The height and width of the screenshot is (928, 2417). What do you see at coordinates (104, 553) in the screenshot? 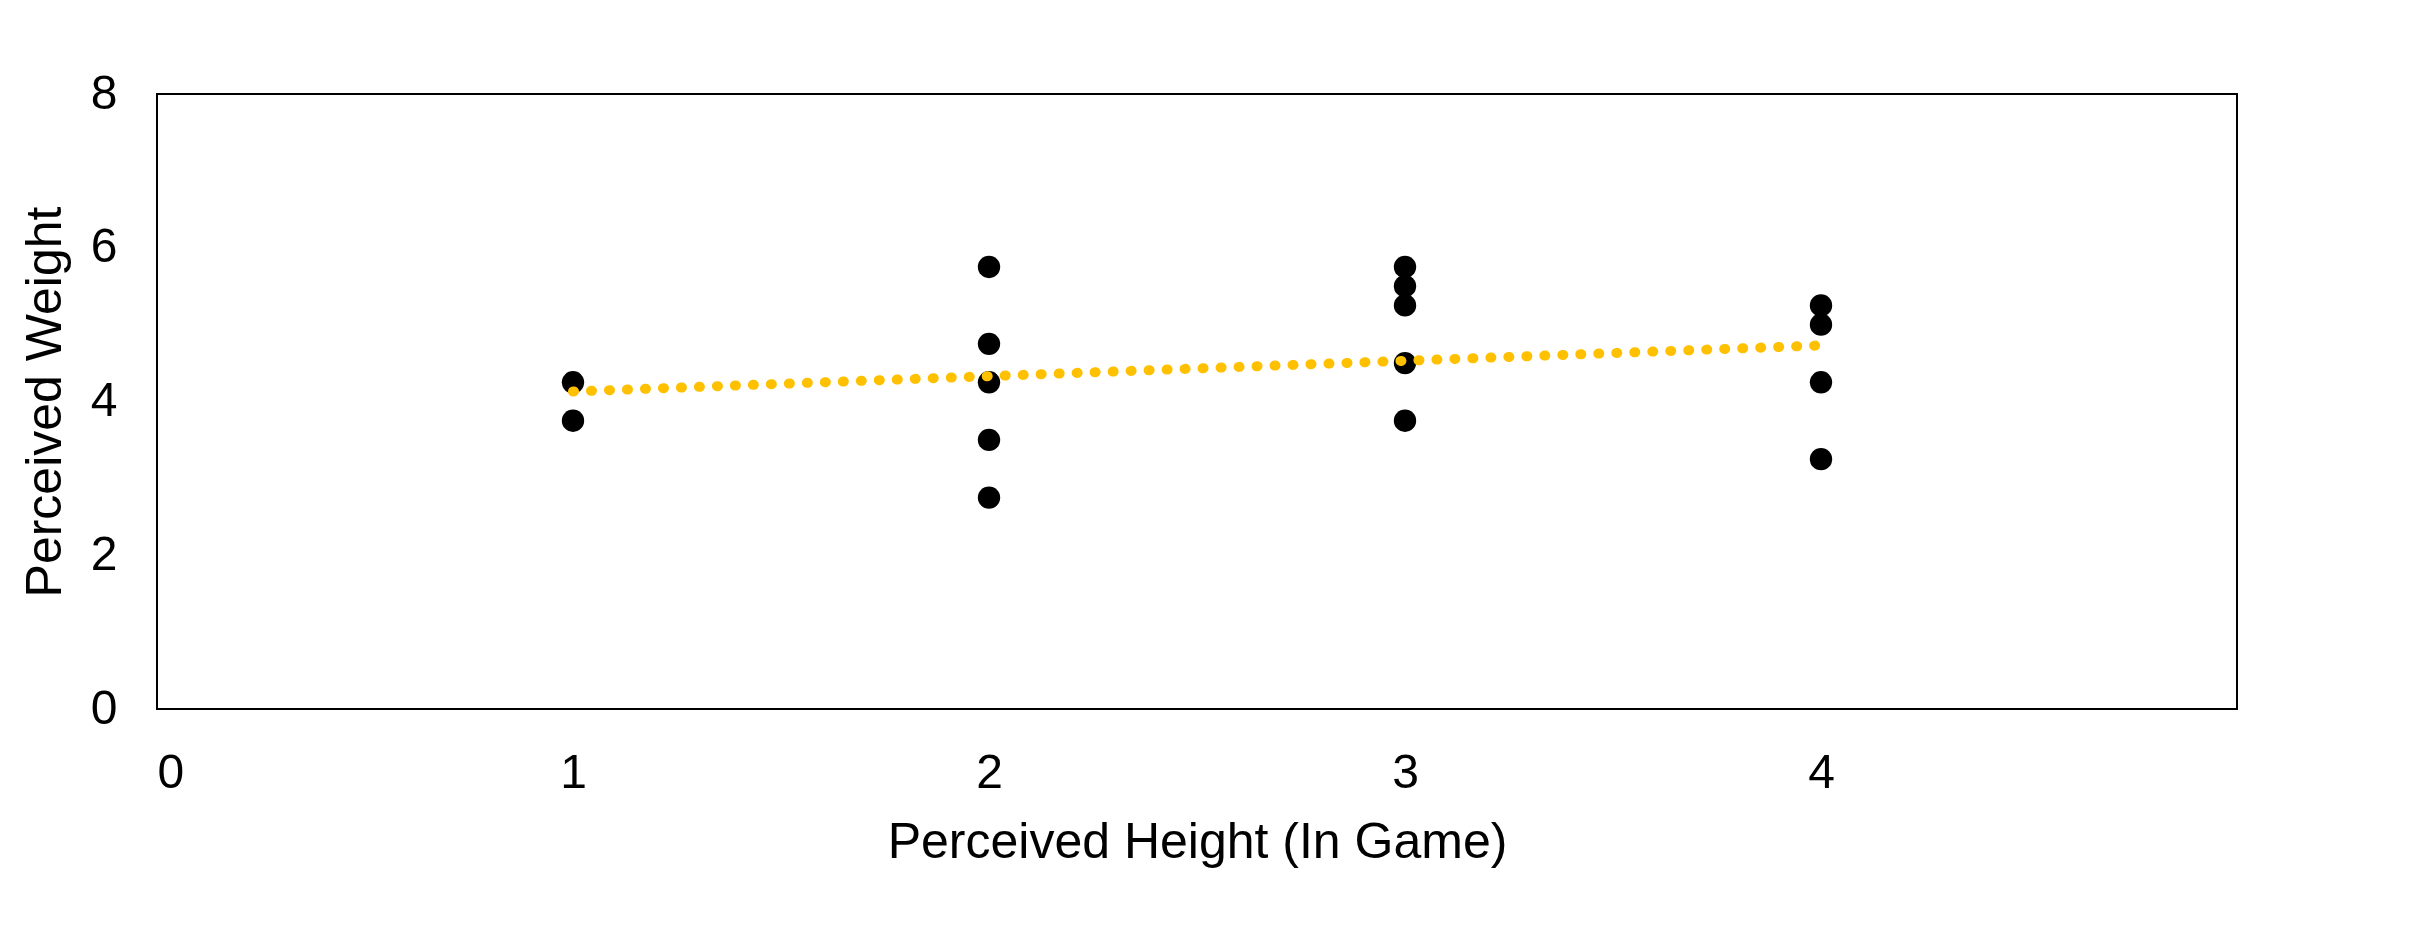
I see `y-tick-label: 2` at bounding box center [104, 553].